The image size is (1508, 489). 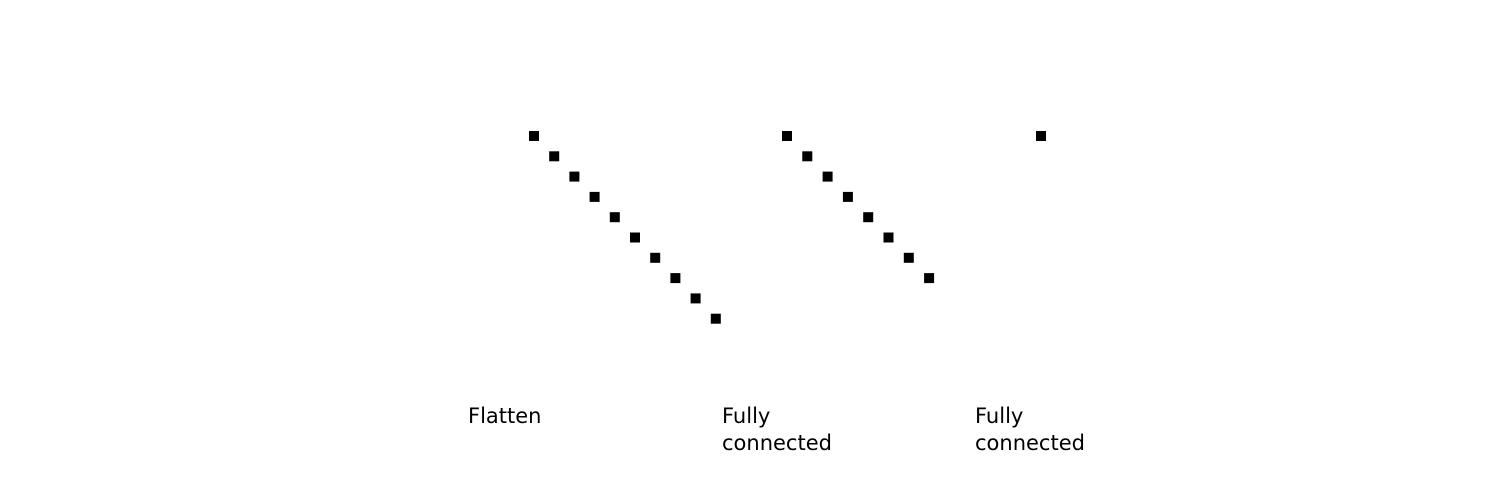 I want to click on fully-connected-layer-1-label: Fully connected, so click(x=832, y=430).